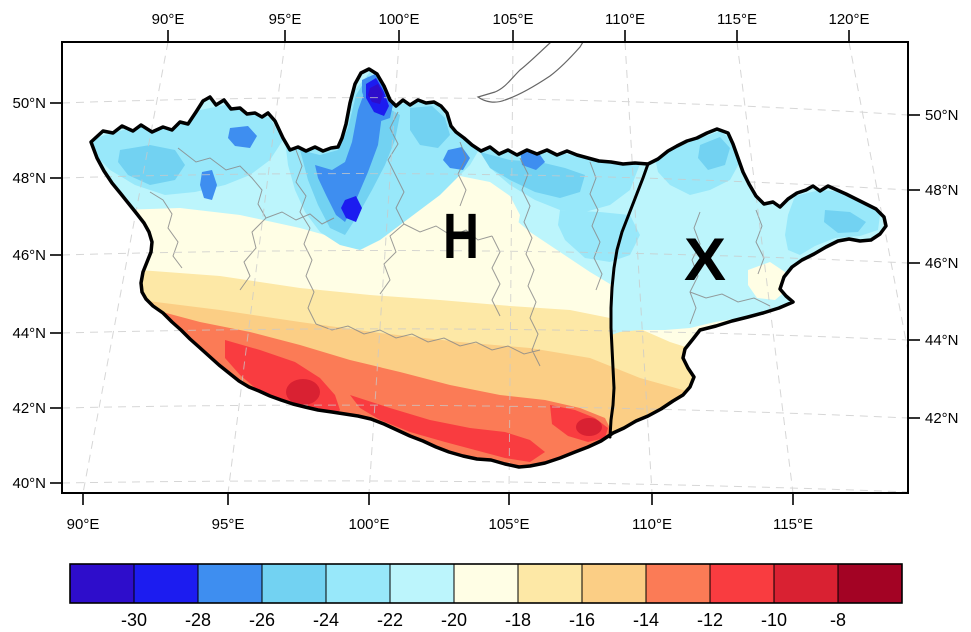  What do you see at coordinates (326, 620) in the screenshot?
I see `svg-text: -24` at bounding box center [326, 620].